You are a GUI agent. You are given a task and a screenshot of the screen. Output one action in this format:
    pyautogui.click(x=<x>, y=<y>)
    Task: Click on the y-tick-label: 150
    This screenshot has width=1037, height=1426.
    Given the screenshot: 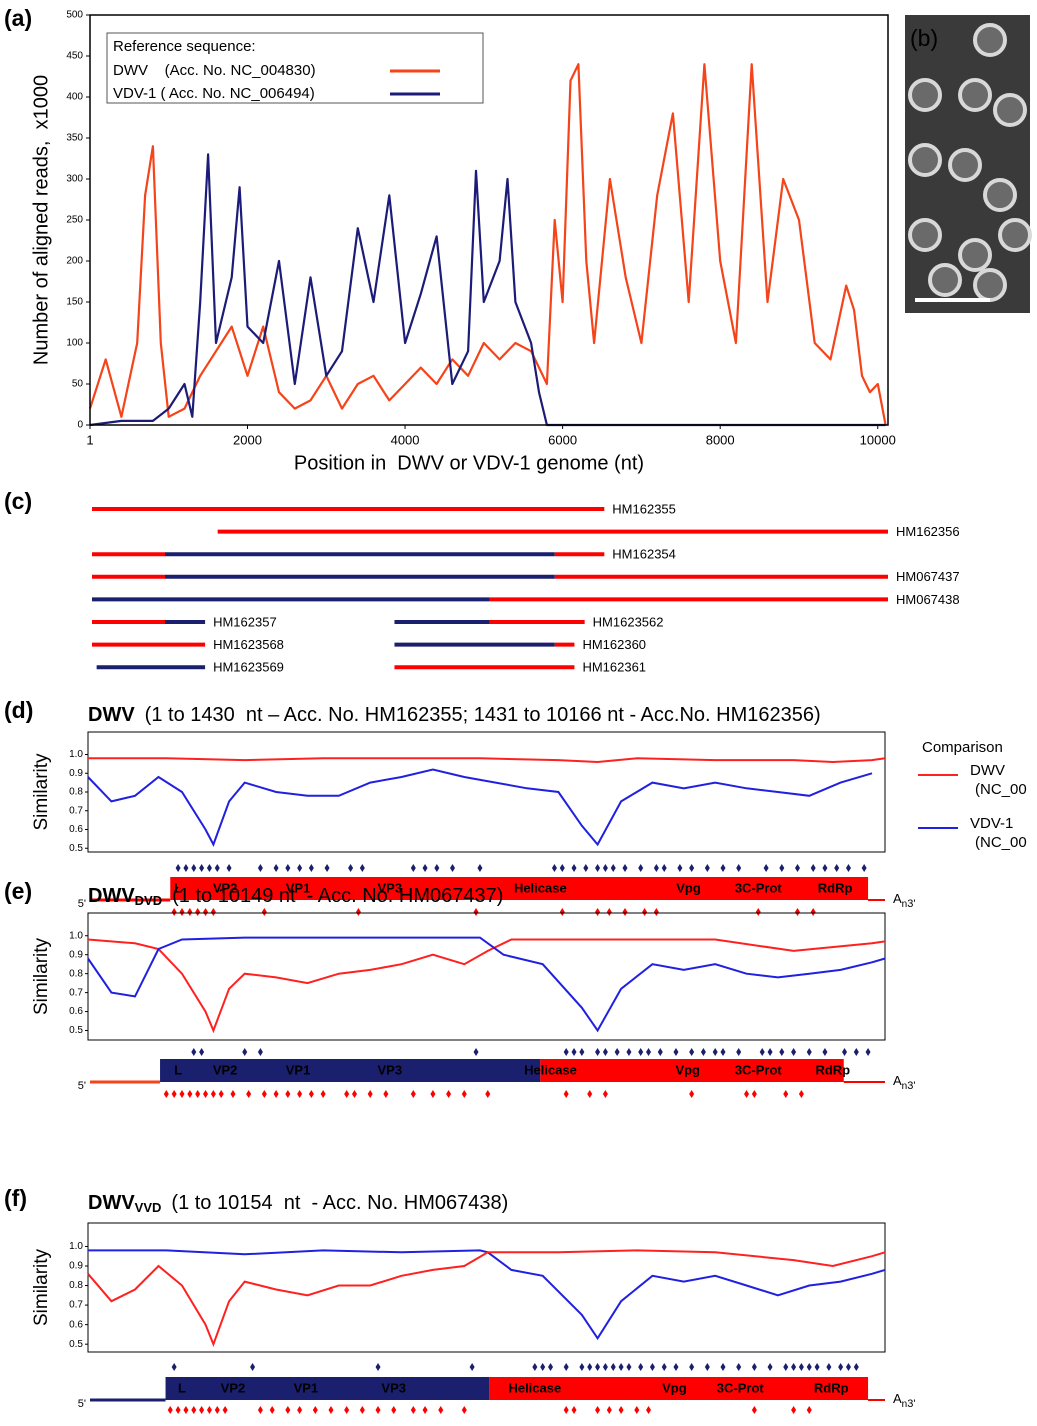 What is the action you would take?
    pyautogui.click(x=74, y=302)
    